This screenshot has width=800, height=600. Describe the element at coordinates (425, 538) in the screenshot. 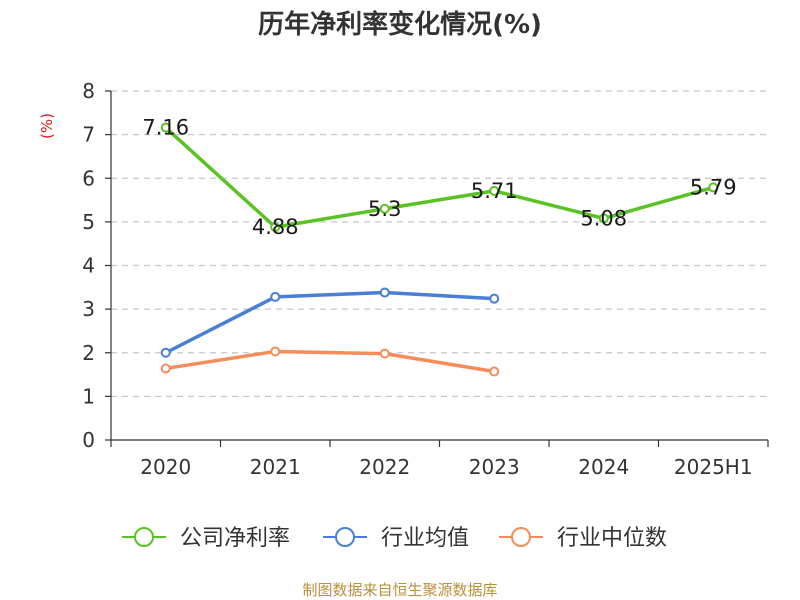

I see `legend-label: 行业均值` at that location.